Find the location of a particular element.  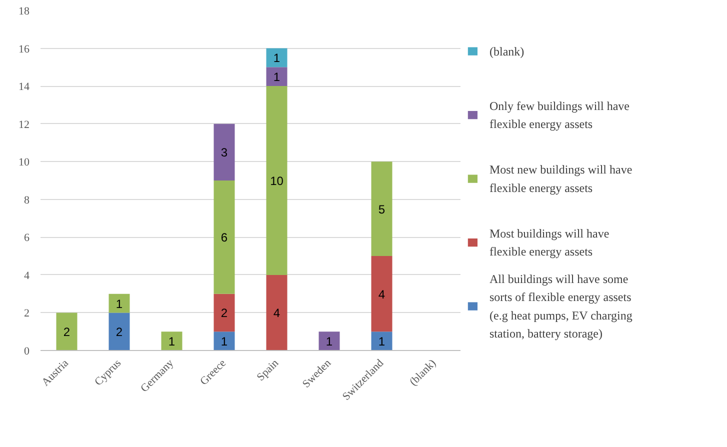

legend-label: Only few buildings will have flexible energy assets is located at coordinates (560, 115).